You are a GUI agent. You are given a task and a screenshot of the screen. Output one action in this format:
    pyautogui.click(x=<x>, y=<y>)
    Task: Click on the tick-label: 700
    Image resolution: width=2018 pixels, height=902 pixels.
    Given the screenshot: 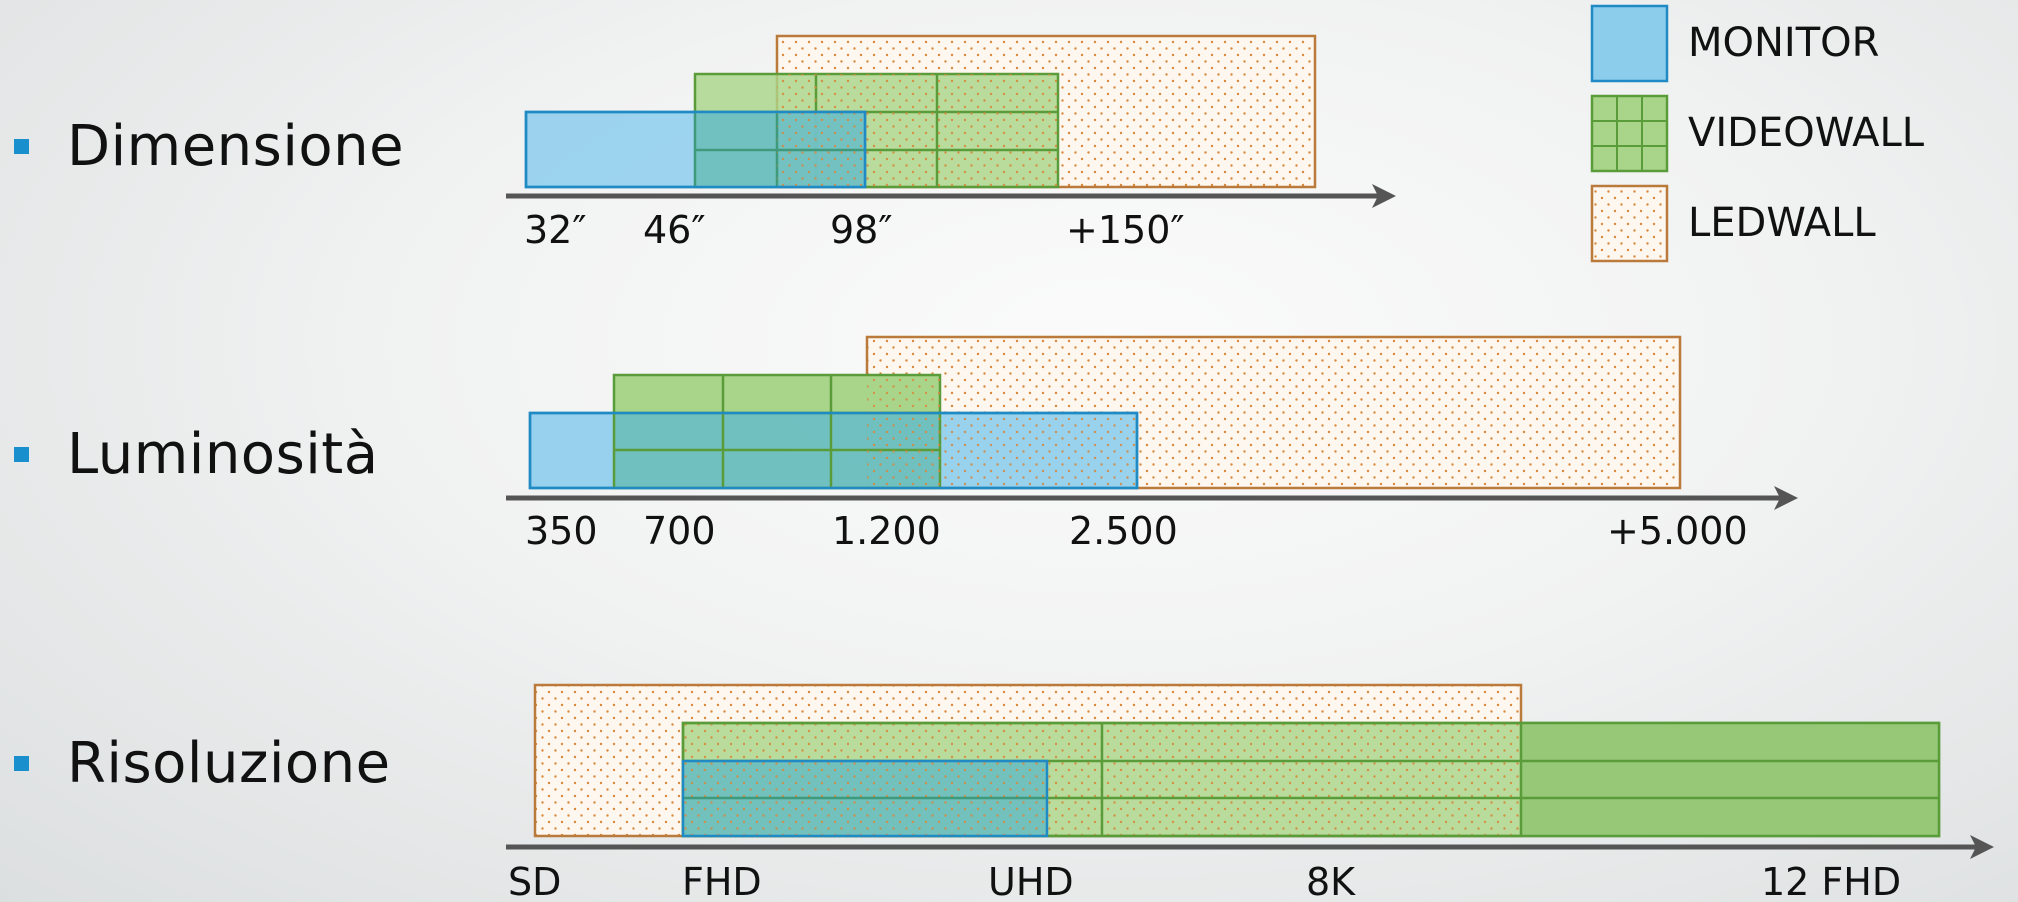 What is the action you would take?
    pyautogui.click(x=679, y=531)
    